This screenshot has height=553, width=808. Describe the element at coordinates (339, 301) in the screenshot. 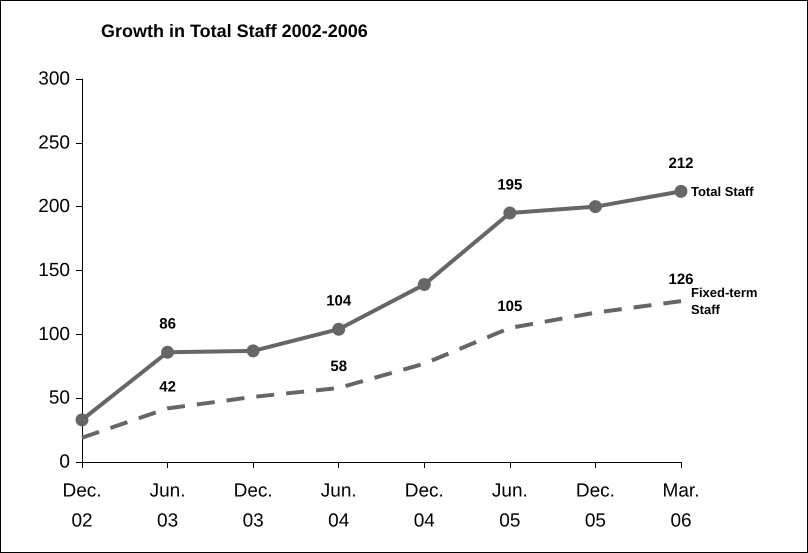

I see `data-label: 104` at that location.